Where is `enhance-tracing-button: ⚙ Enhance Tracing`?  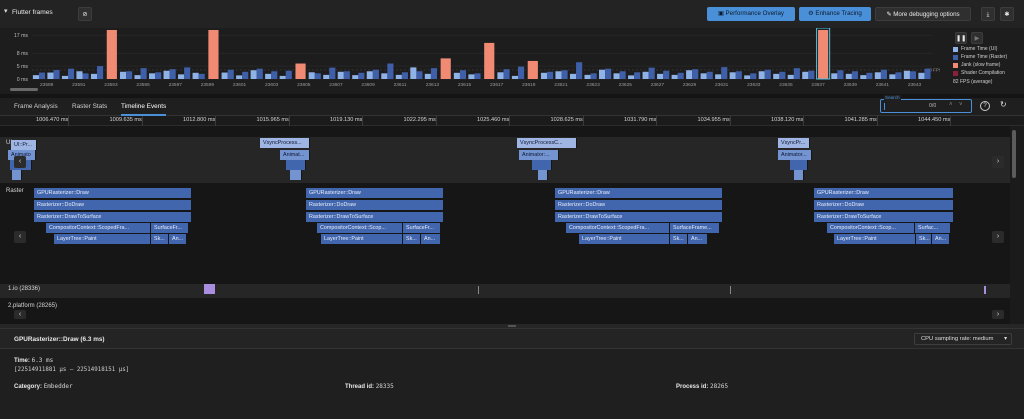
enhance-tracing-button: ⚙ Enhance Tracing is located at coordinates (835, 14).